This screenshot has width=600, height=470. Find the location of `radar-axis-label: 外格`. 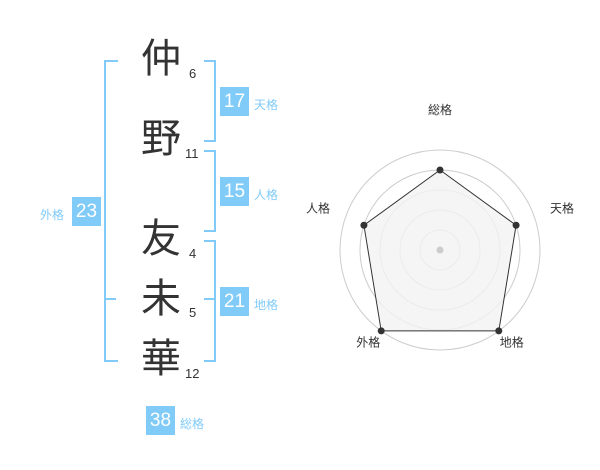

radar-axis-label: 外格 is located at coordinates (368, 342).